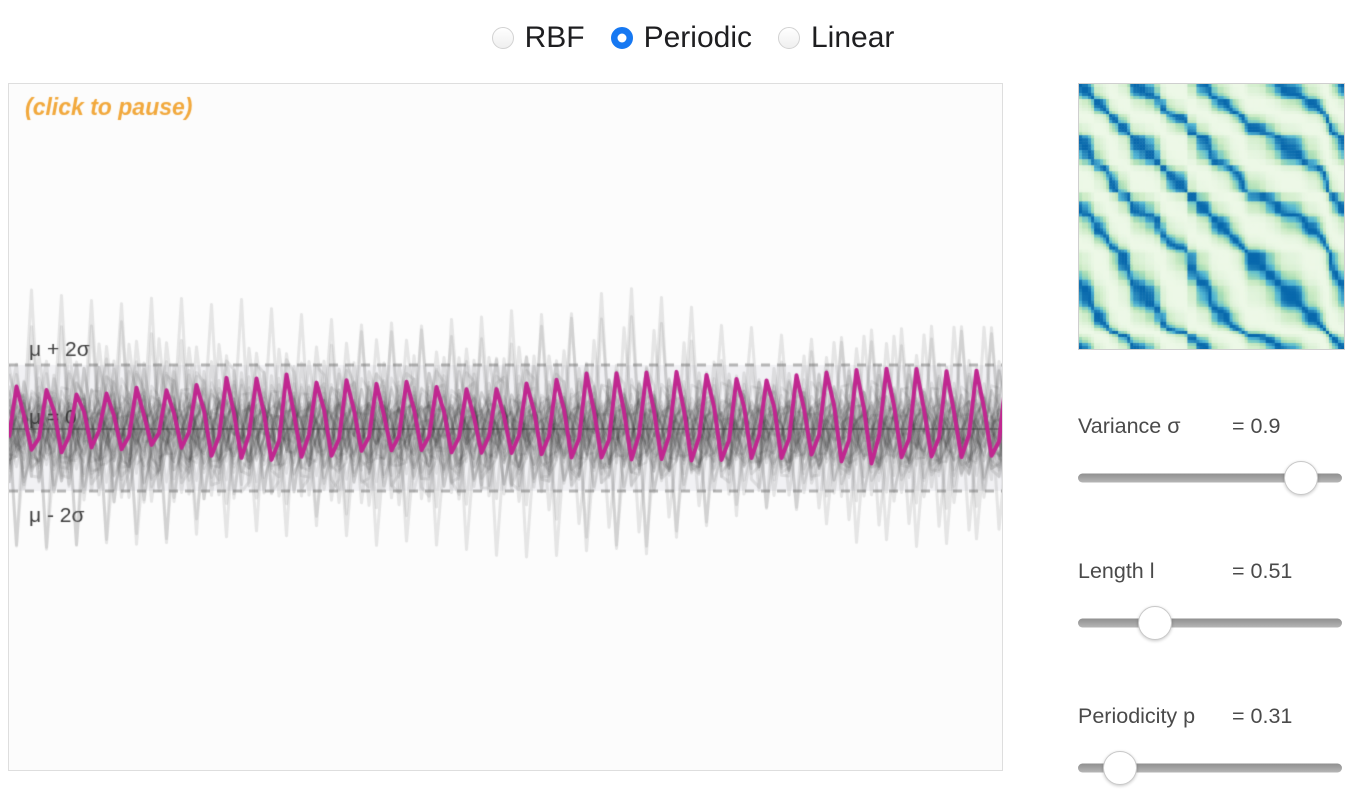  I want to click on slider-length-label: Length l, so click(1116, 571).